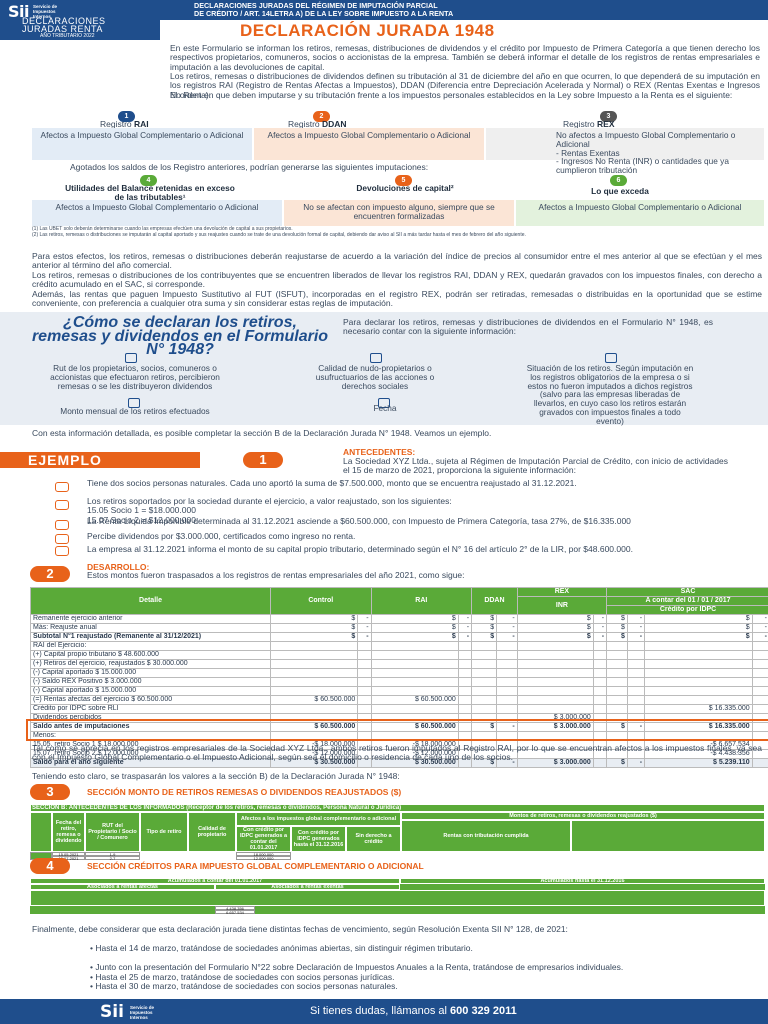  What do you see at coordinates (134, 403) in the screenshot?
I see `money-icon` at bounding box center [134, 403].